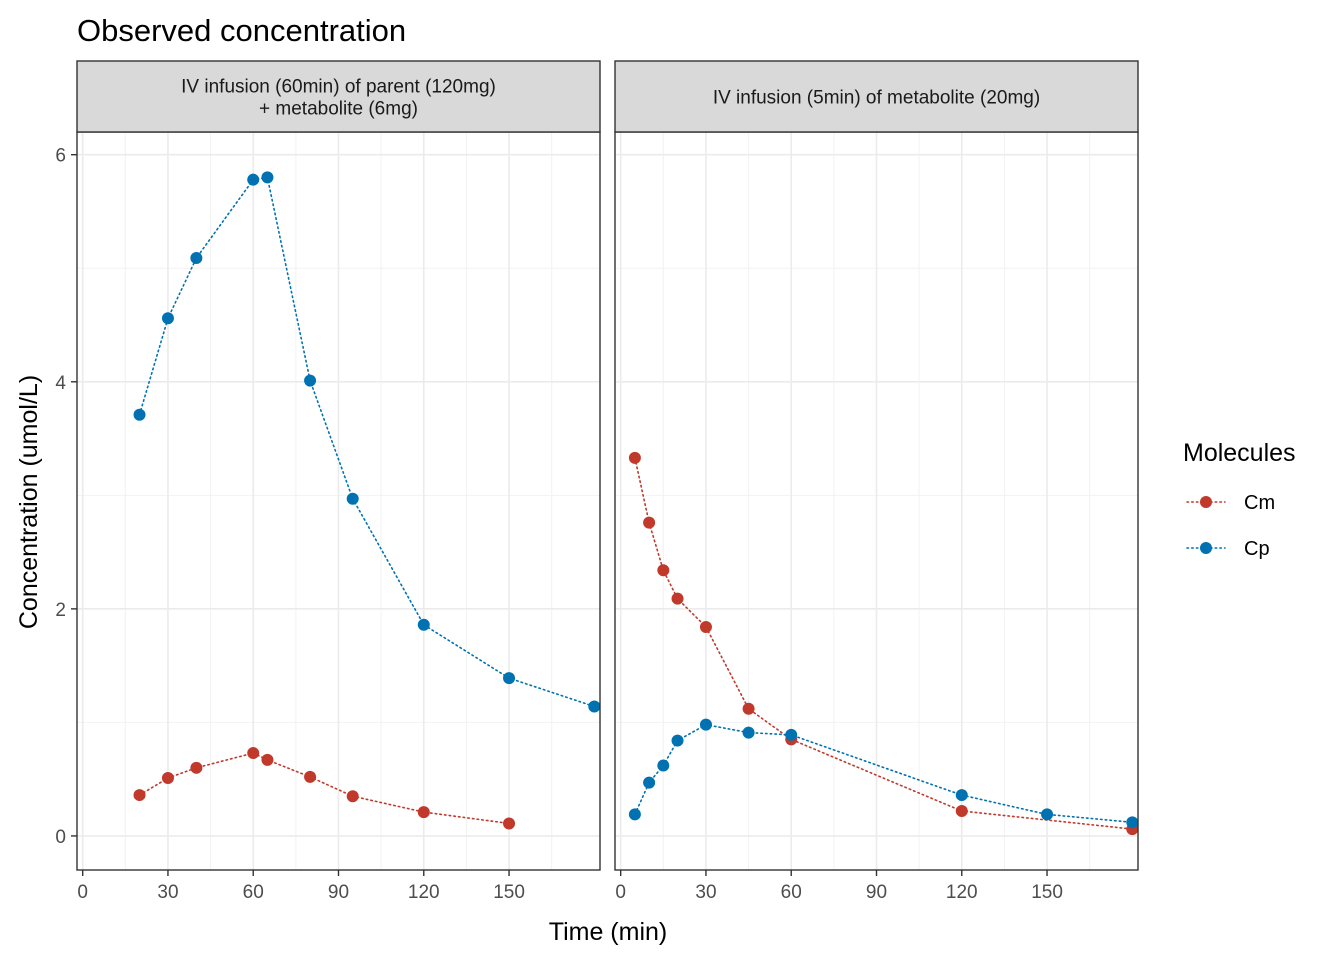 The height and width of the screenshot is (960, 1344). I want to click on series-cm, so click(324, 788).